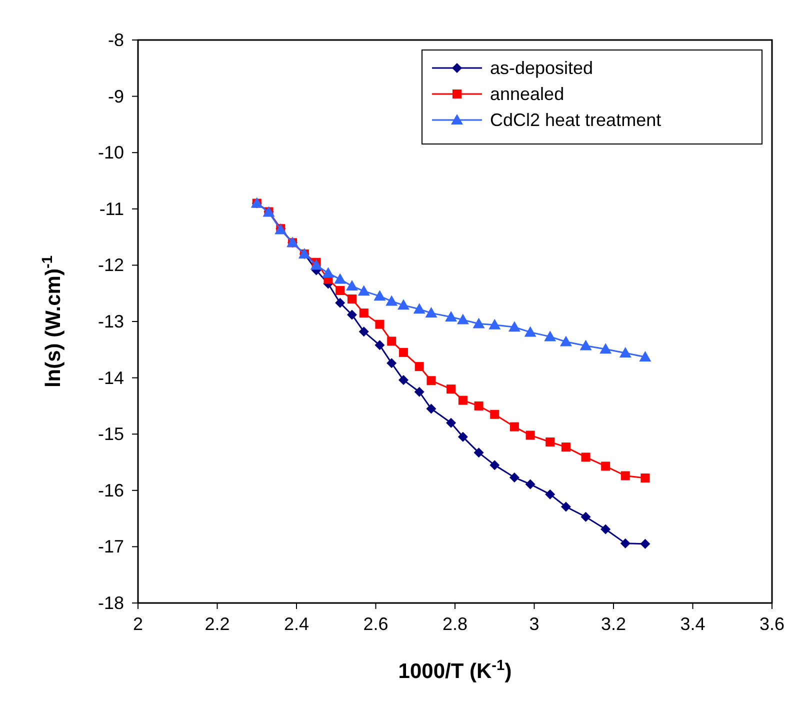 This screenshot has width=793, height=706. What do you see at coordinates (613, 624) in the screenshot?
I see `x-tick-label: 3.2` at bounding box center [613, 624].